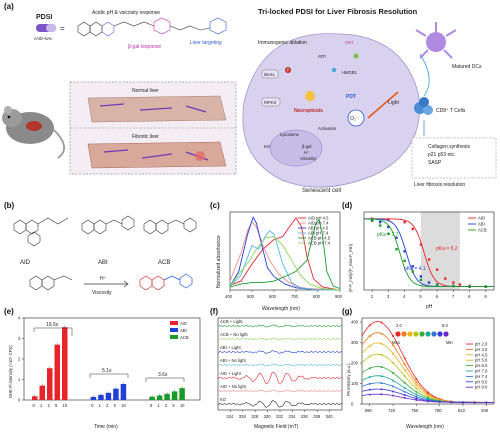 This screenshot has width=500, height=434. I want to click on spectrum-abi-light, so click(280, 352).